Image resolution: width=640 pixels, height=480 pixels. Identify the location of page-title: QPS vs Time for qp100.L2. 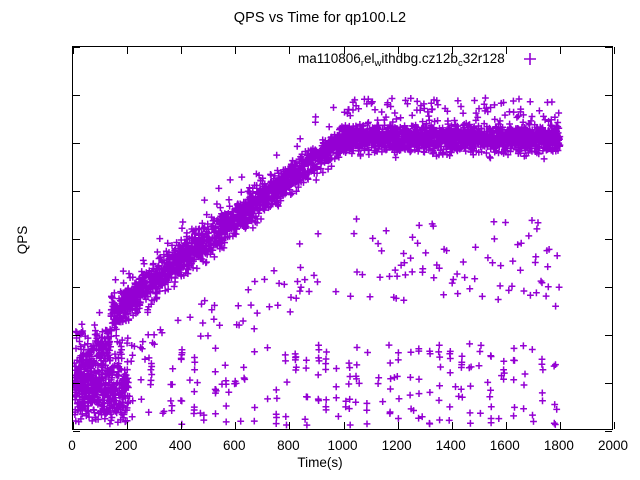
(320, 18).